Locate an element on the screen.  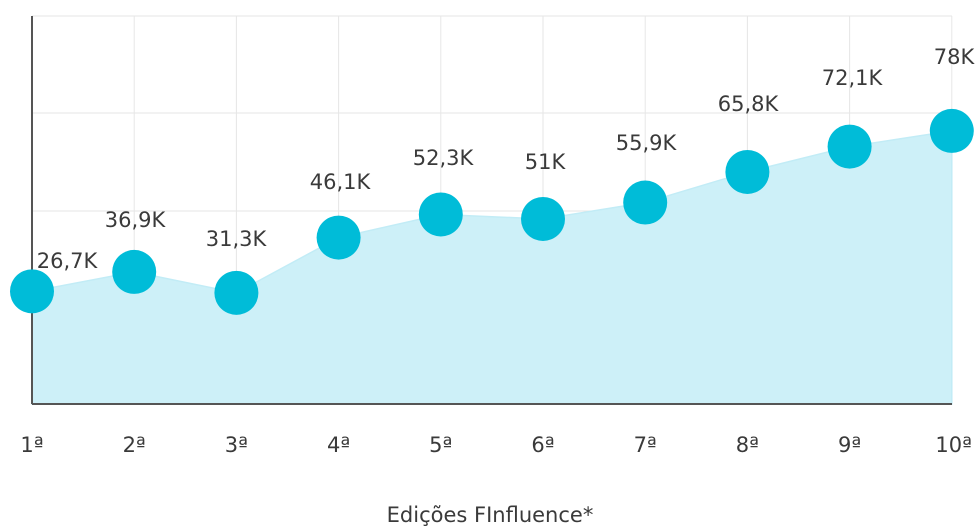
data-label: 65,8K is located at coordinates (749, 104).